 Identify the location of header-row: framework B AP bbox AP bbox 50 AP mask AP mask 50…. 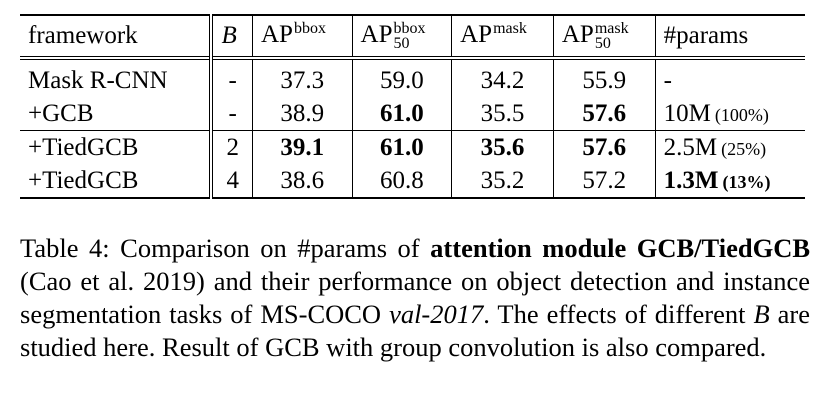
(412, 36).